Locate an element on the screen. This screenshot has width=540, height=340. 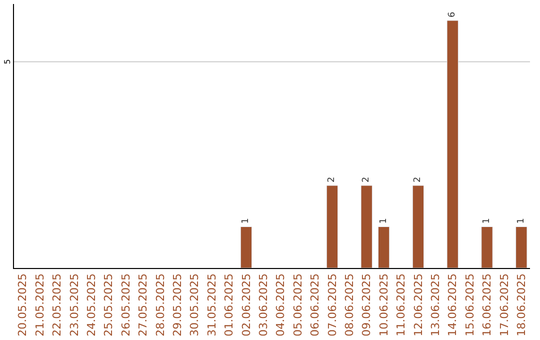
data-label: 6 is located at coordinates (453, 15).